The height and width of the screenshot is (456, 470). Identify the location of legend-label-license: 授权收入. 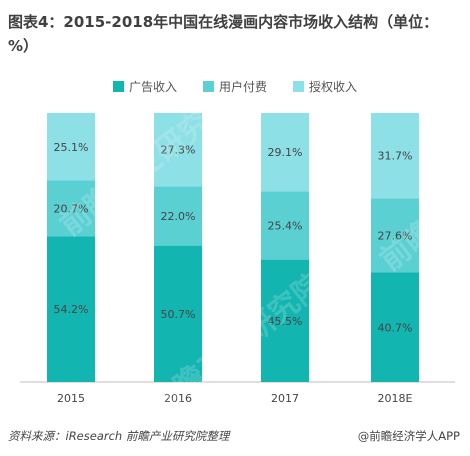
(333, 87).